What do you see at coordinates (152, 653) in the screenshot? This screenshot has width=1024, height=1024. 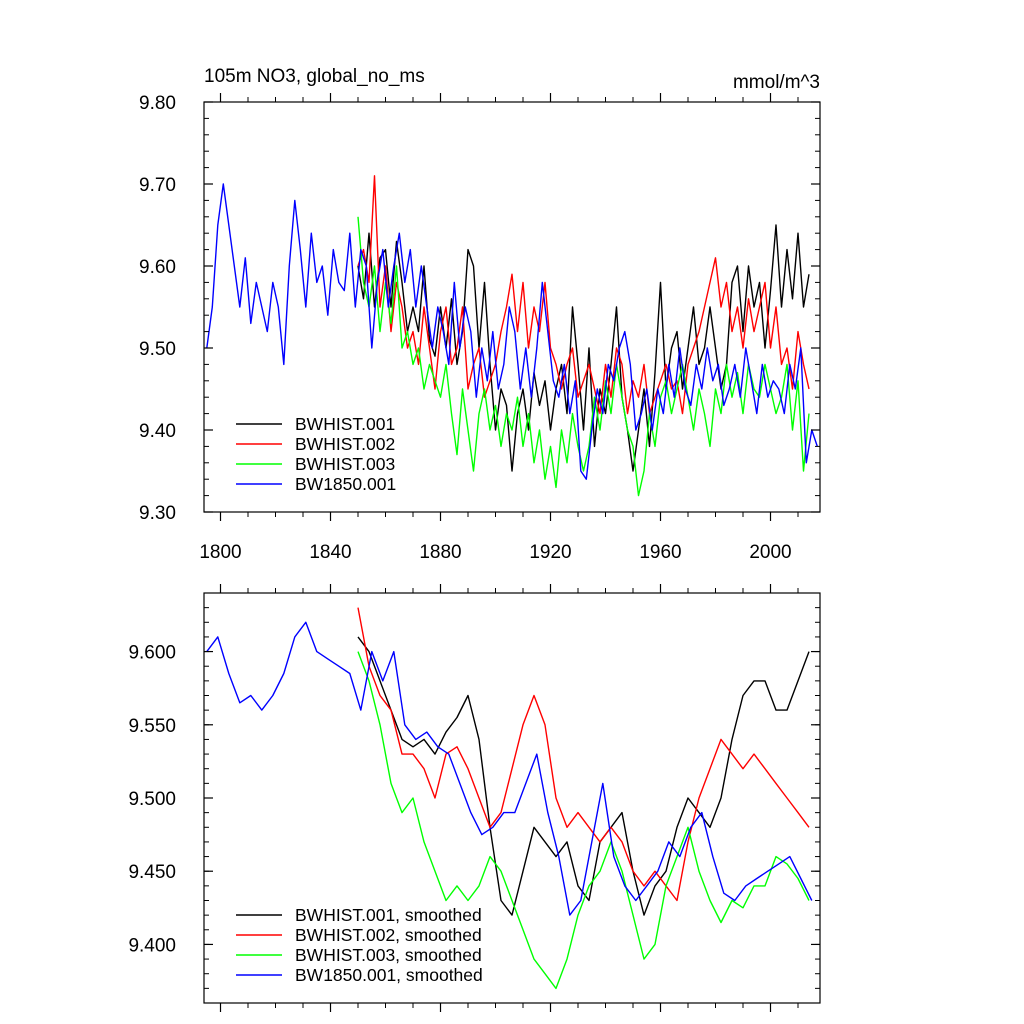 I see `smoothed-ytick-label: 9.600` at bounding box center [152, 653].